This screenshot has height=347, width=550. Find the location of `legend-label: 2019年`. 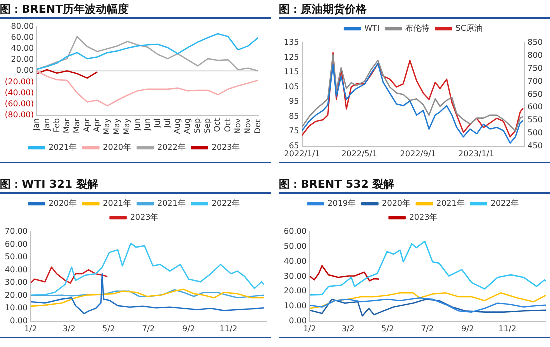

legend-label: 2019年 is located at coordinates (342, 203).